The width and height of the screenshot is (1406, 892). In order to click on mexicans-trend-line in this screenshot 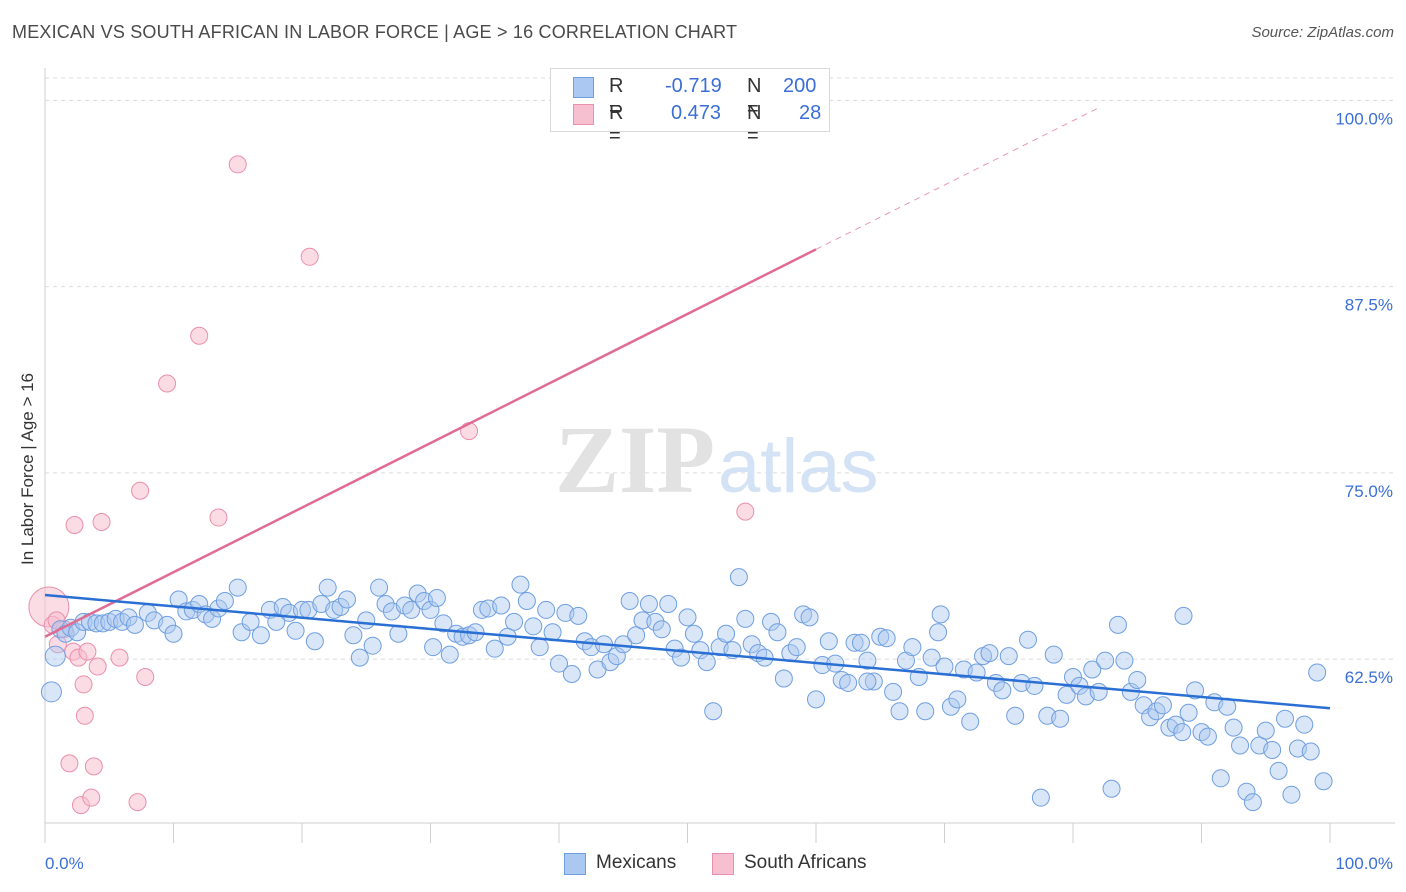, I will do `click(687, 651)`.